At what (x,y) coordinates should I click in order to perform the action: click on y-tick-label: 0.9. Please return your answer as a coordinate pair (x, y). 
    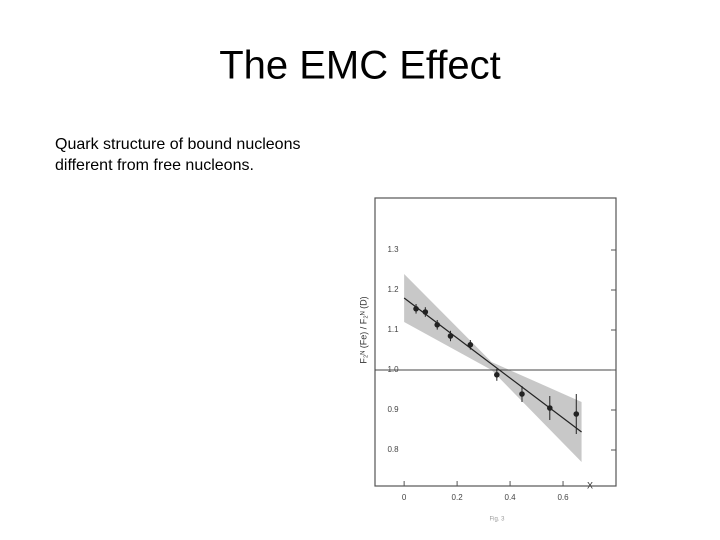
    Looking at the image, I should click on (393, 409).